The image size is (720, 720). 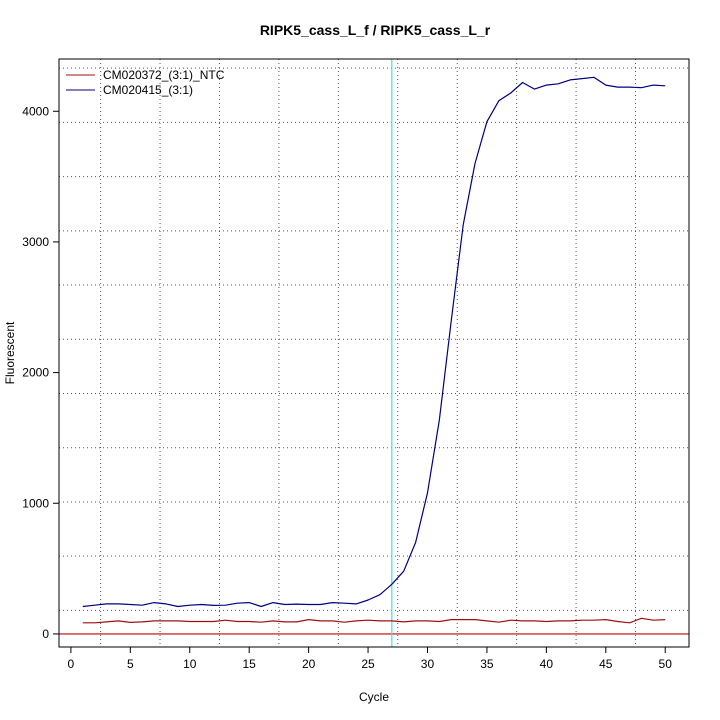 What do you see at coordinates (368, 664) in the screenshot?
I see `x-tick-label: 25` at bounding box center [368, 664].